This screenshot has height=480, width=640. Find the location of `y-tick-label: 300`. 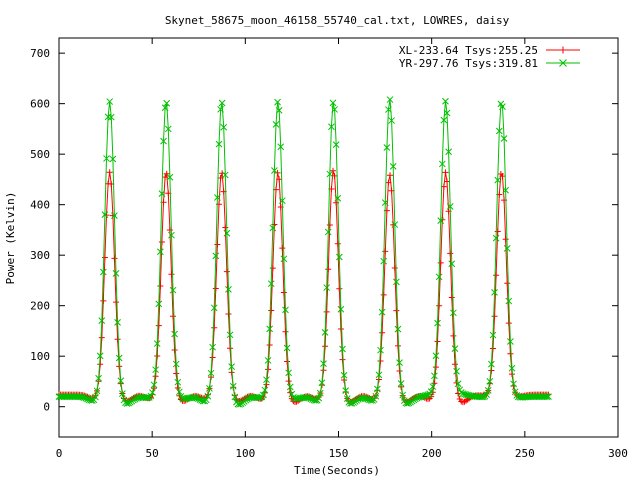

y-tick-label: 300 is located at coordinates (40, 255).